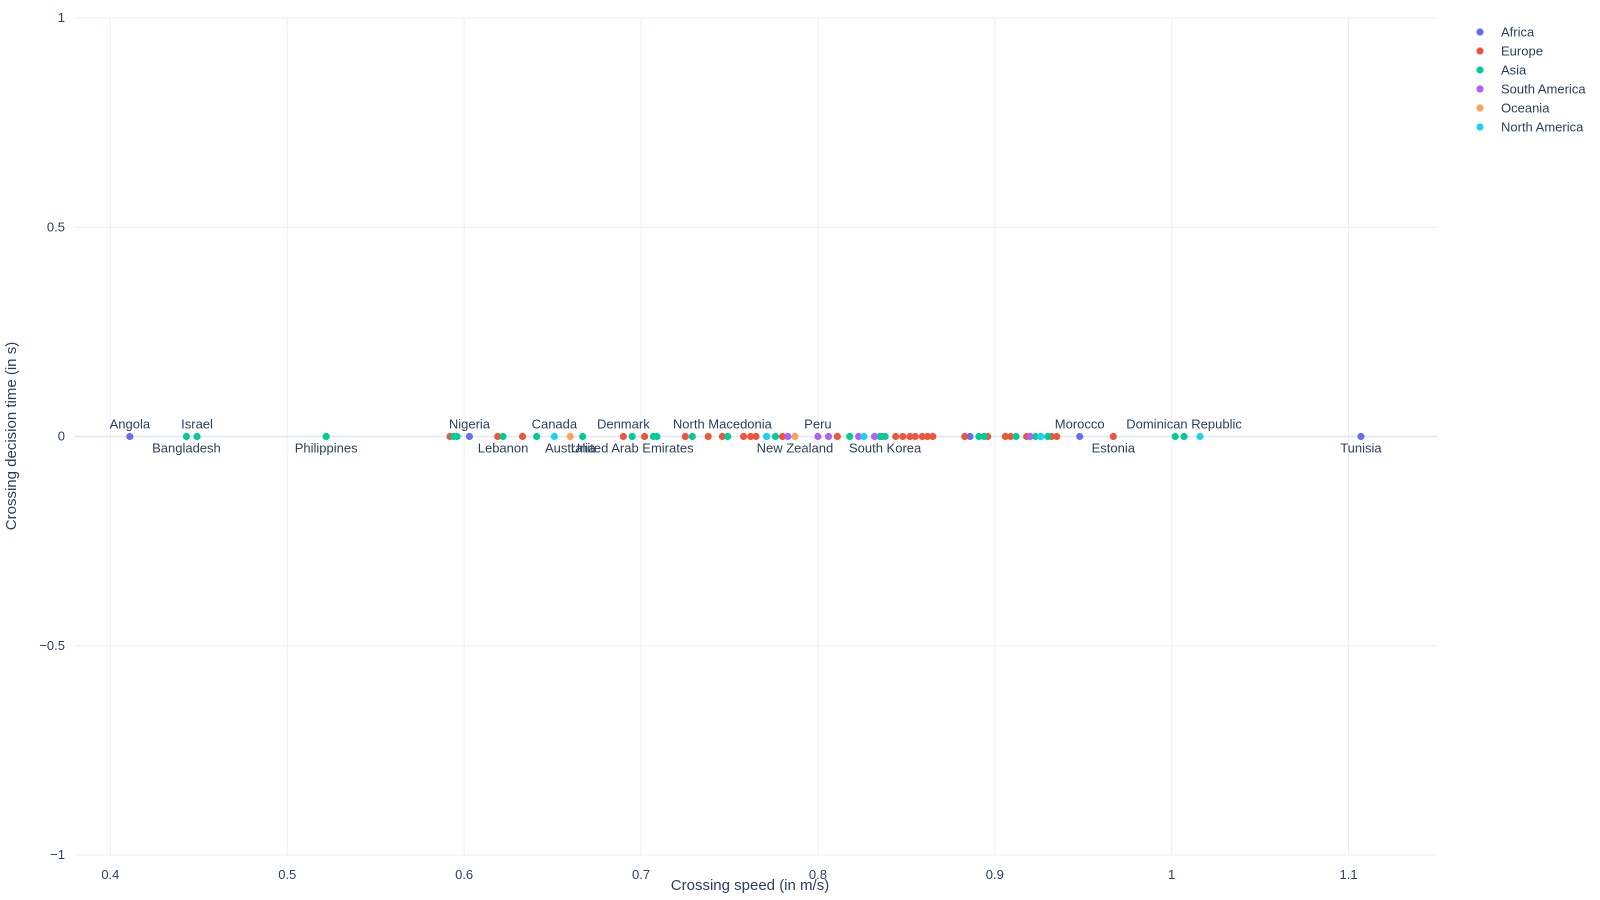 The image size is (1600, 900). Describe the element at coordinates (57, 854) in the screenshot. I see `y-tick-label: −1` at that location.